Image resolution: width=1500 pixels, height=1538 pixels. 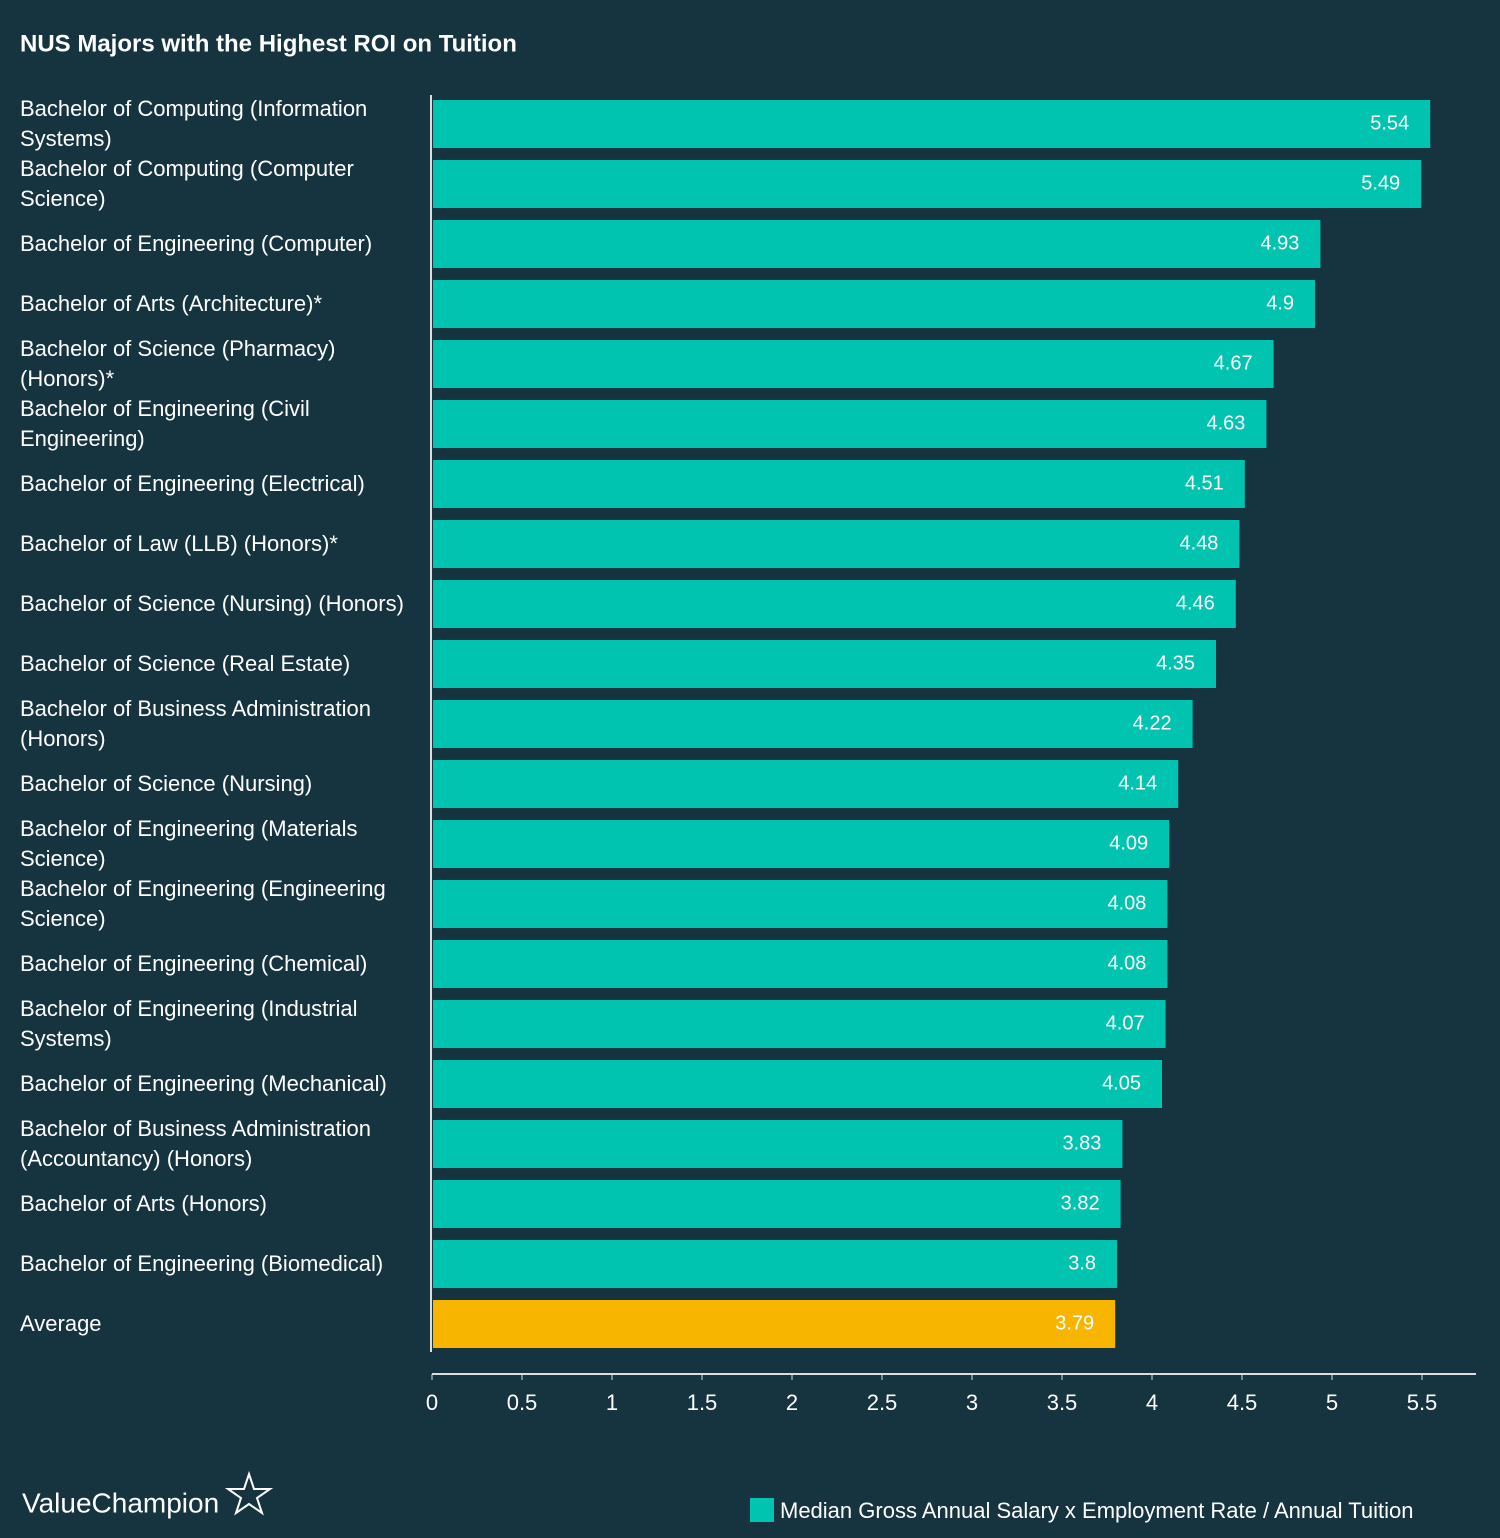 I want to click on value-label: 4.9, so click(x=1280, y=303).